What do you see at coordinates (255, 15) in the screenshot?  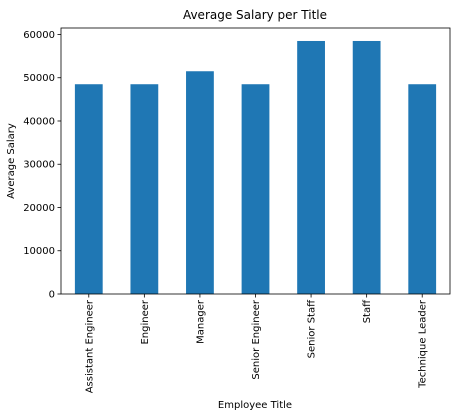 I see `chart-title: Average Salary per Title` at bounding box center [255, 15].